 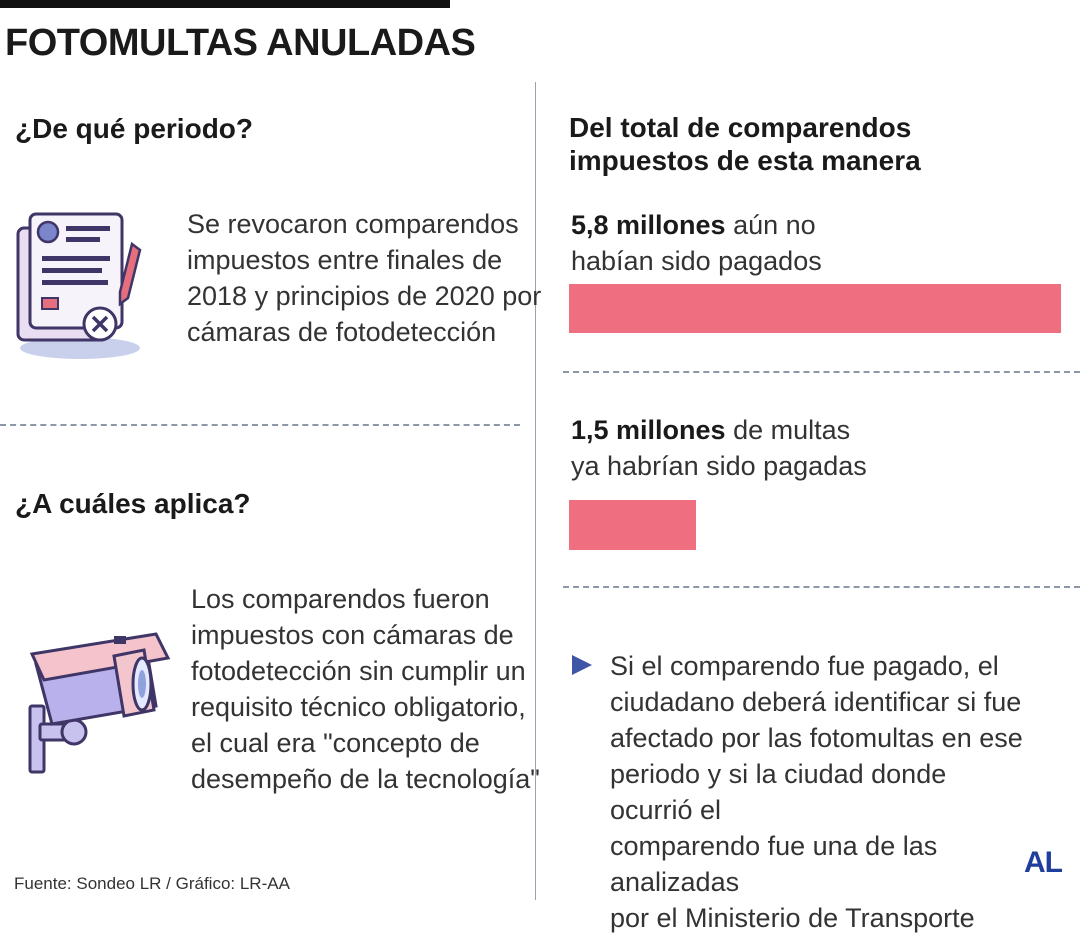 What do you see at coordinates (340, 599) in the screenshot?
I see `scope-line: Los comparendos fueron` at bounding box center [340, 599].